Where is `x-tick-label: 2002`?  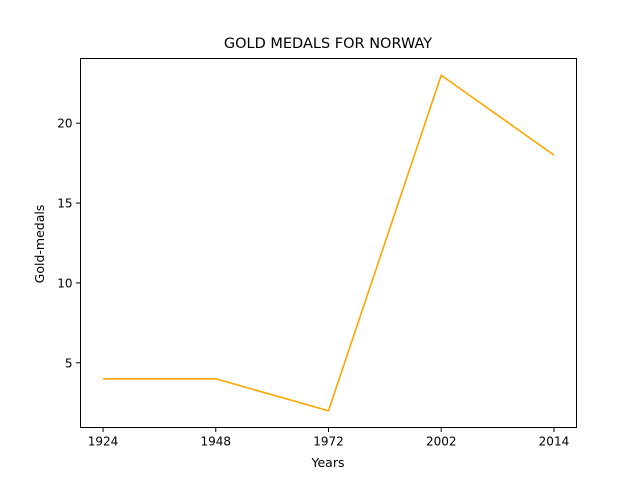 x-tick-label: 2002 is located at coordinates (441, 442).